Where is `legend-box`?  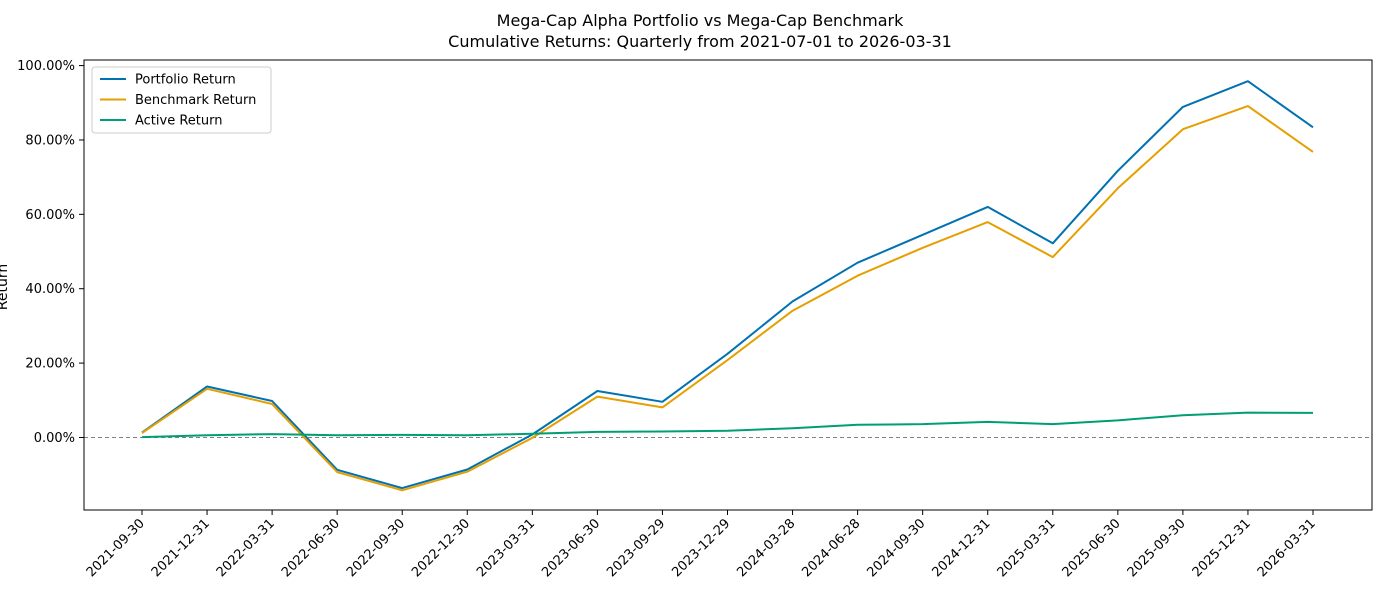 legend-box is located at coordinates (181, 100).